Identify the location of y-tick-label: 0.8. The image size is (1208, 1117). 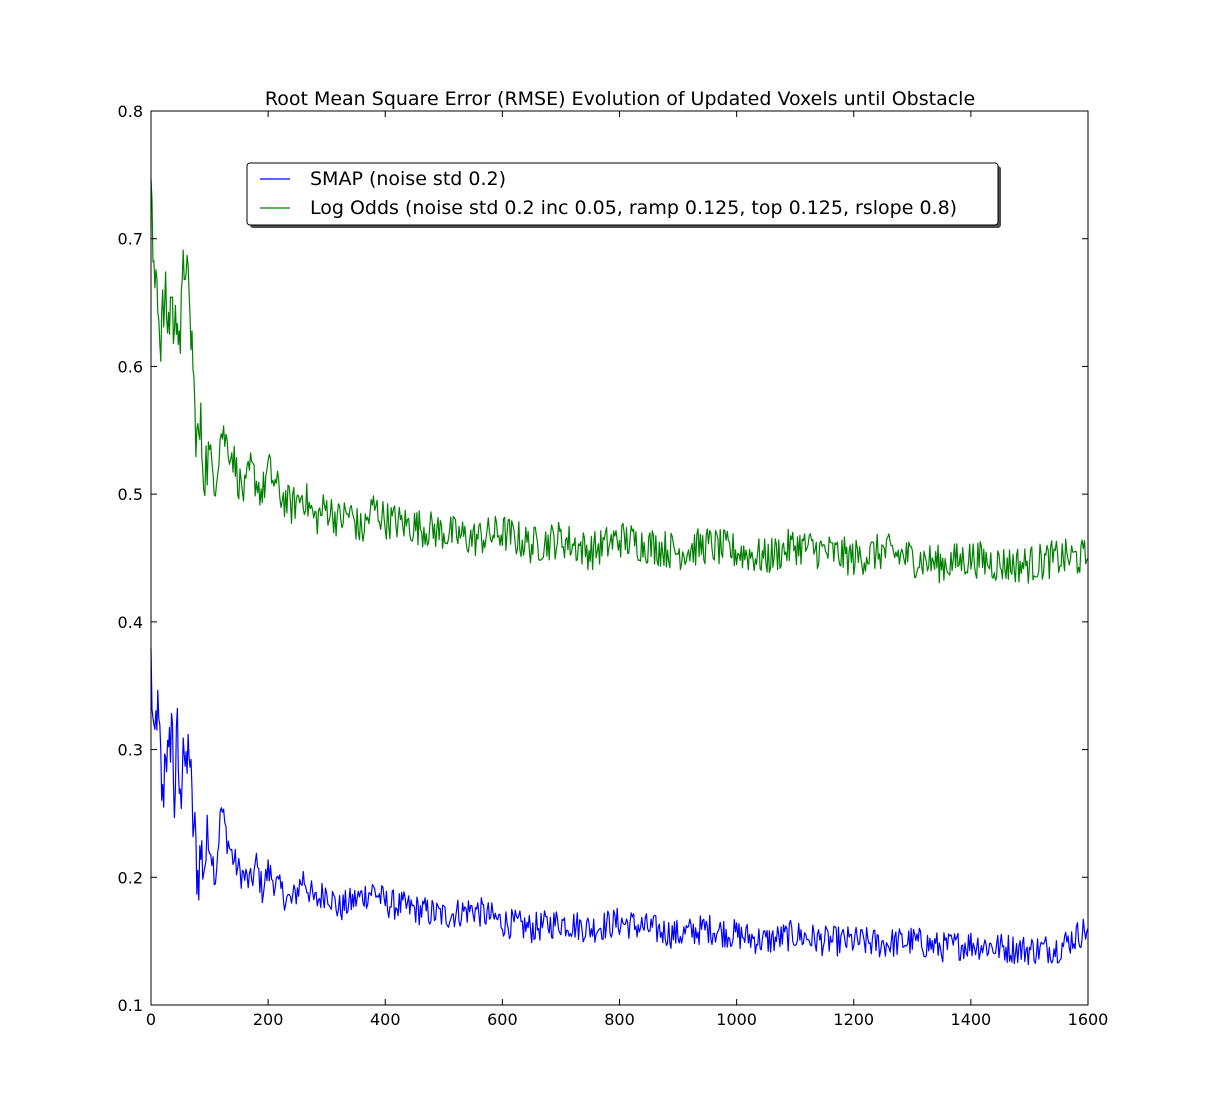
(130, 111).